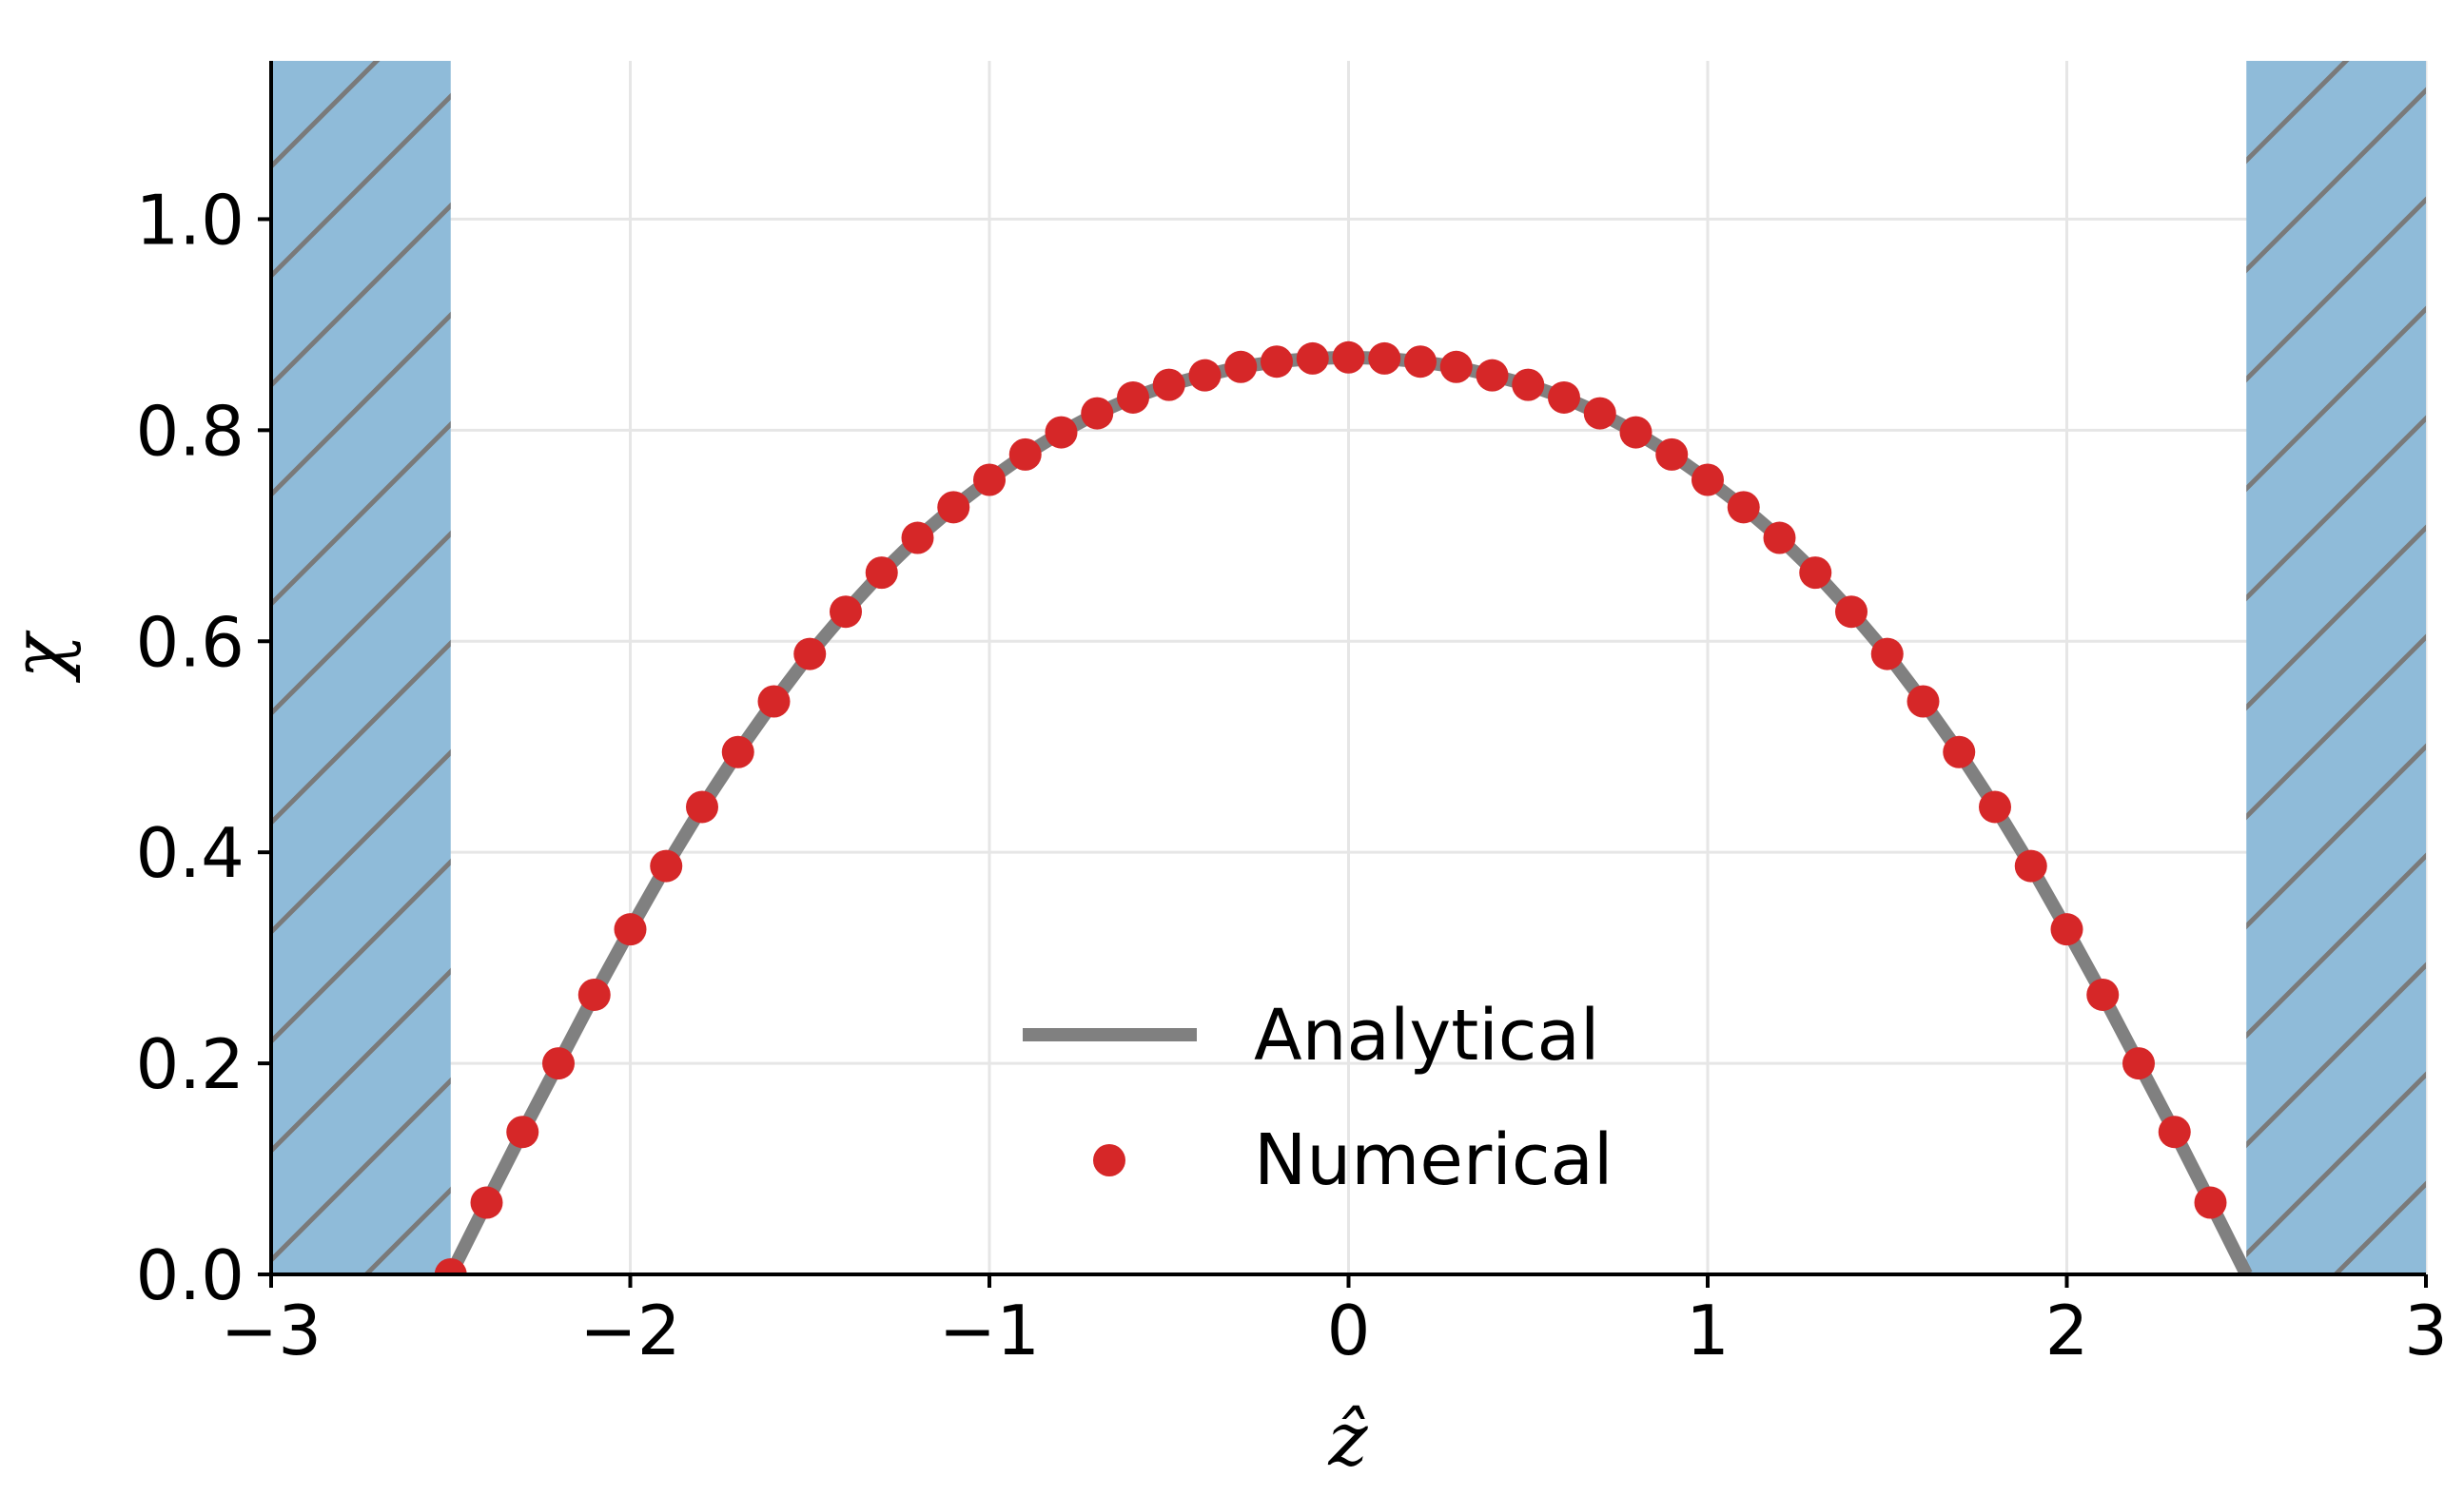 This screenshot has height=1496, width=2464. What do you see at coordinates (1349, 1330) in the screenshot?
I see `x-tick-label-3: 0` at bounding box center [1349, 1330].